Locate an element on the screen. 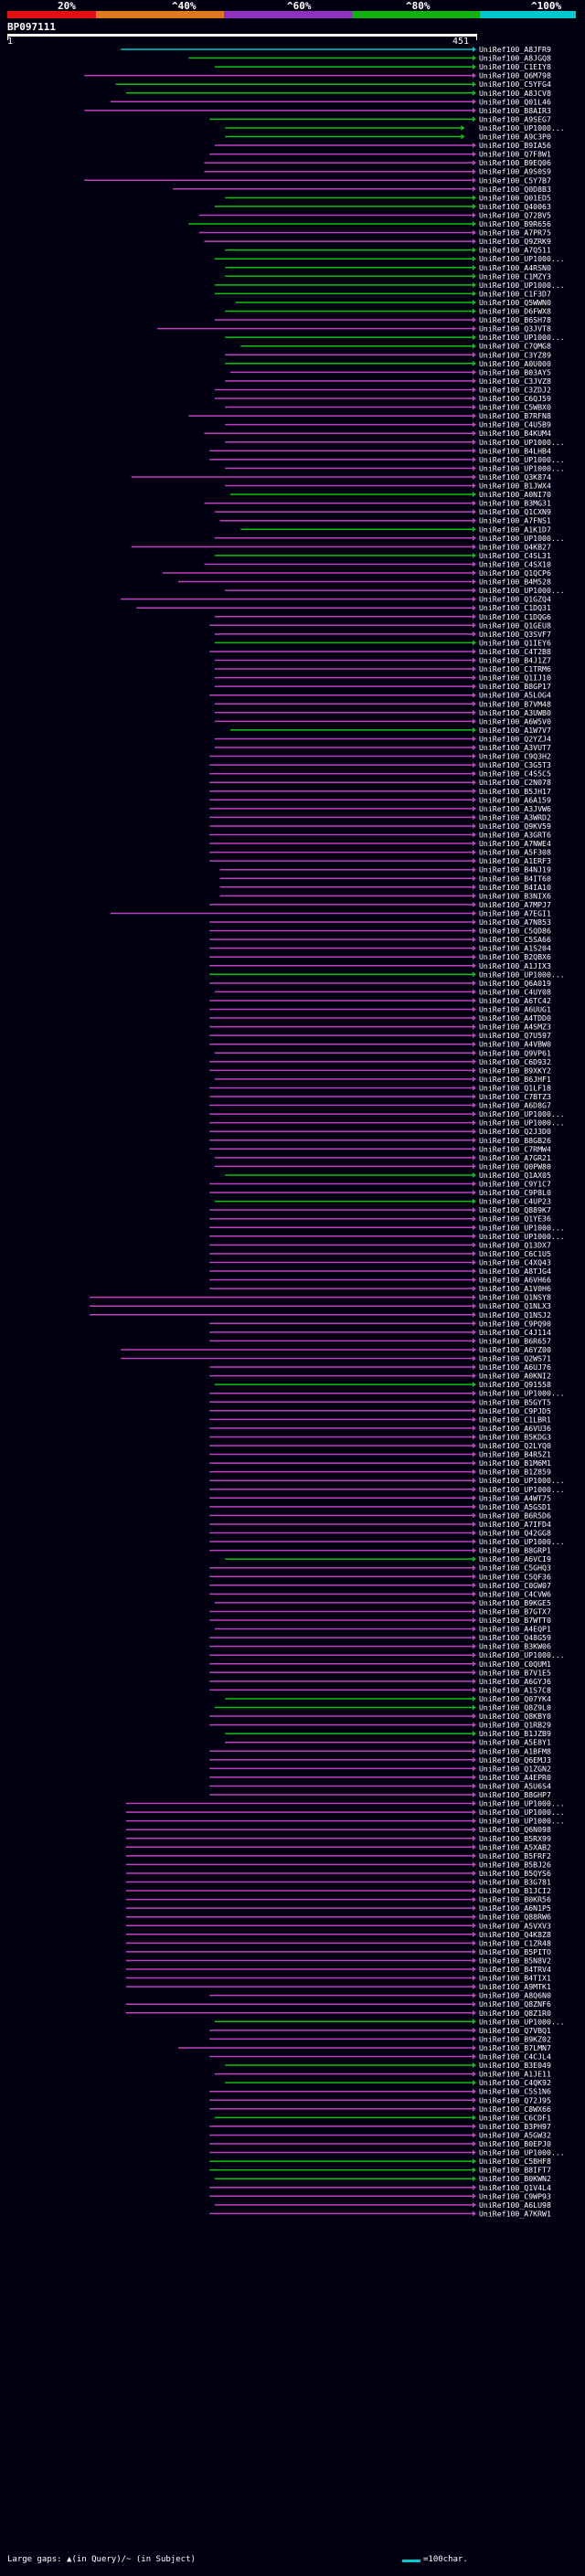 This screenshot has height=2576, width=585. hit-label: UniRef100_B8AIR3 is located at coordinates (515, 110).